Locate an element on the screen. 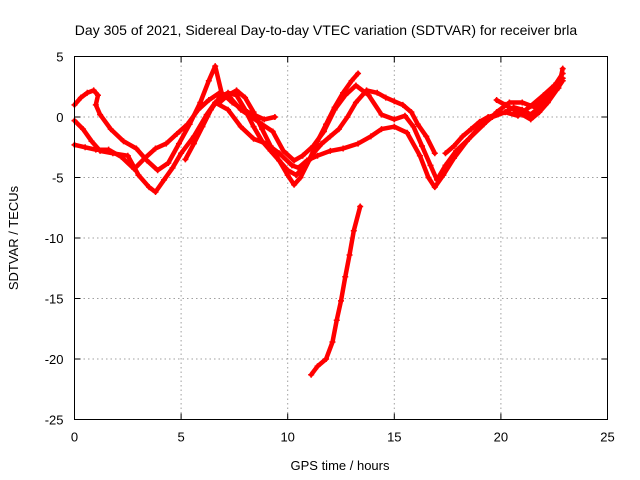  y-tick-label: -15 is located at coordinates (54, 299).